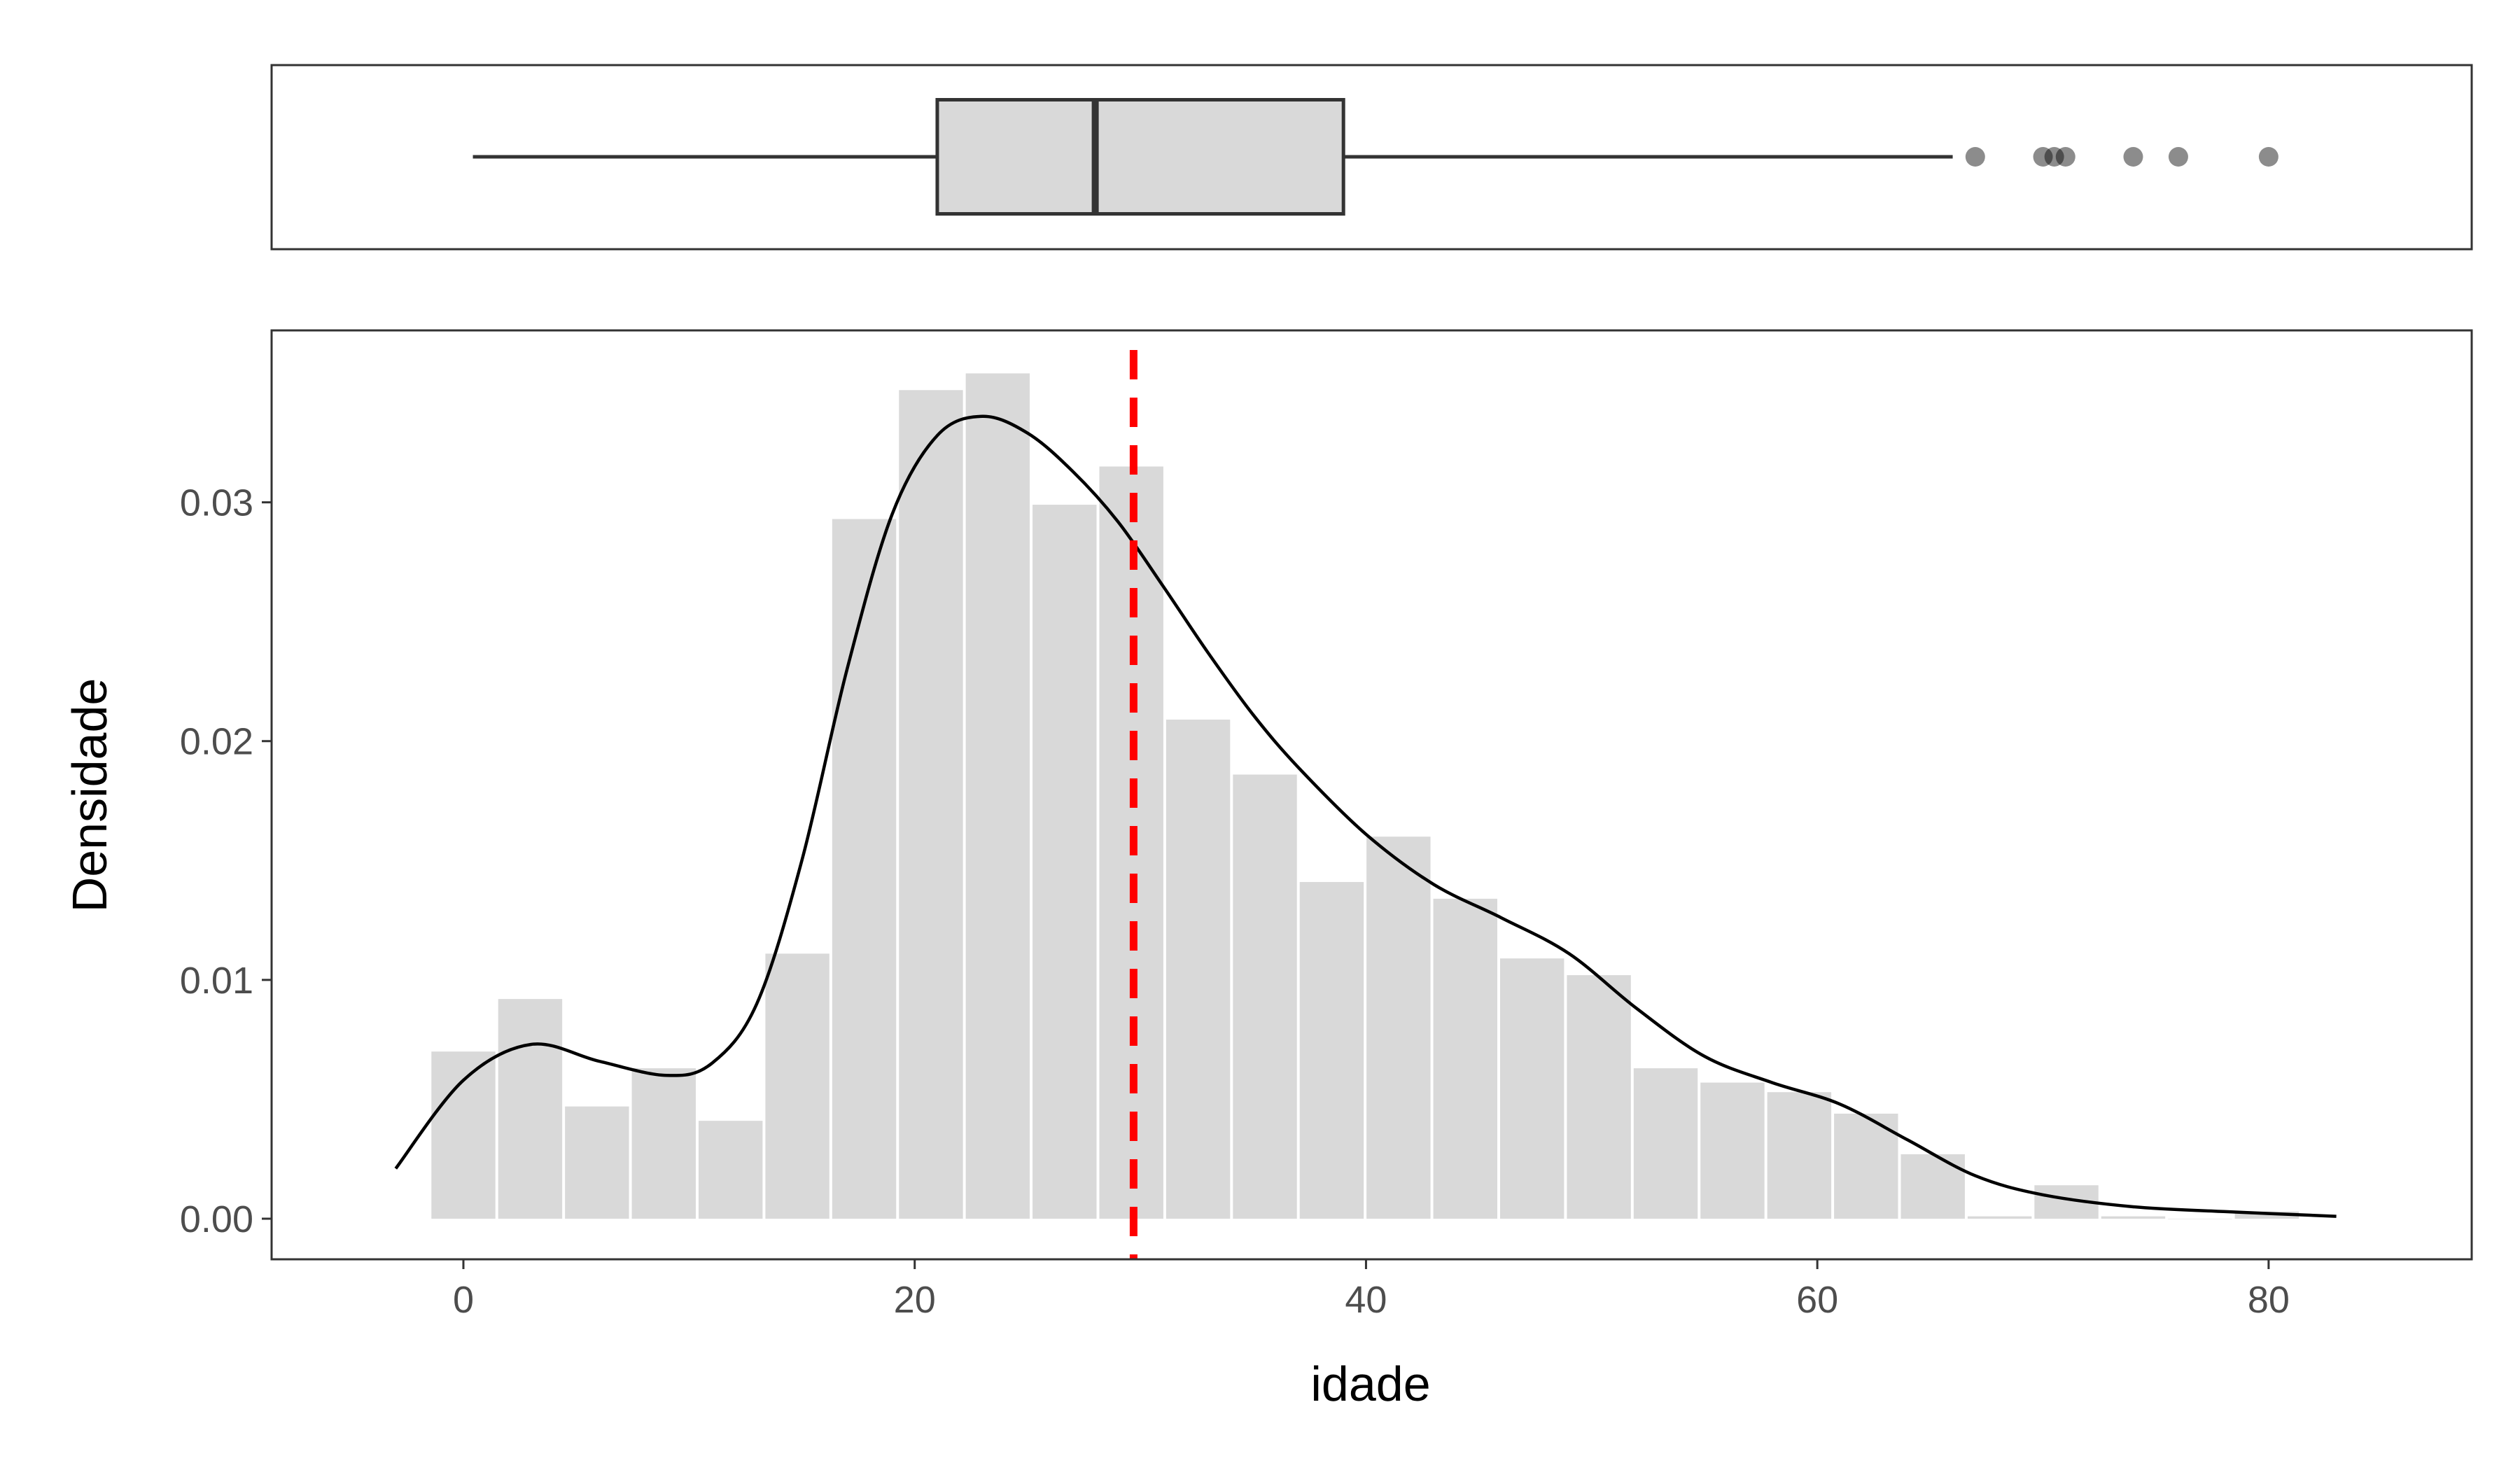 This screenshot has height=1470, width=2520. Describe the element at coordinates (463, 1300) in the screenshot. I see `x-tick-label: 0` at that location.